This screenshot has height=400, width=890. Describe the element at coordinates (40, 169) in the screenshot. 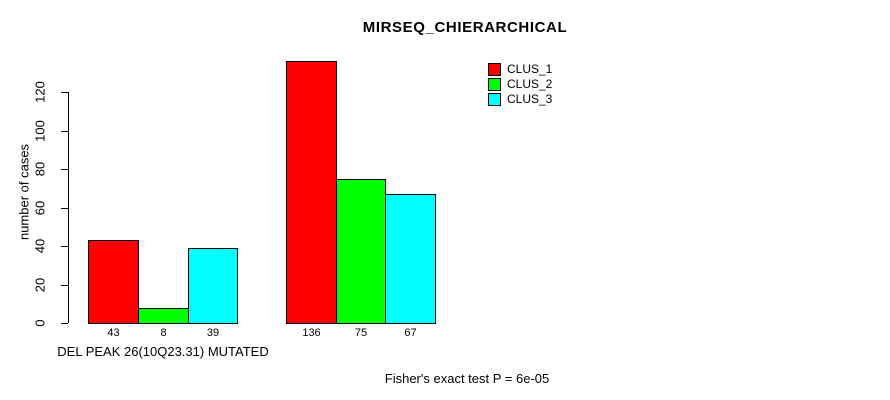

I see `y-axis-tick-label: 80` at that location.